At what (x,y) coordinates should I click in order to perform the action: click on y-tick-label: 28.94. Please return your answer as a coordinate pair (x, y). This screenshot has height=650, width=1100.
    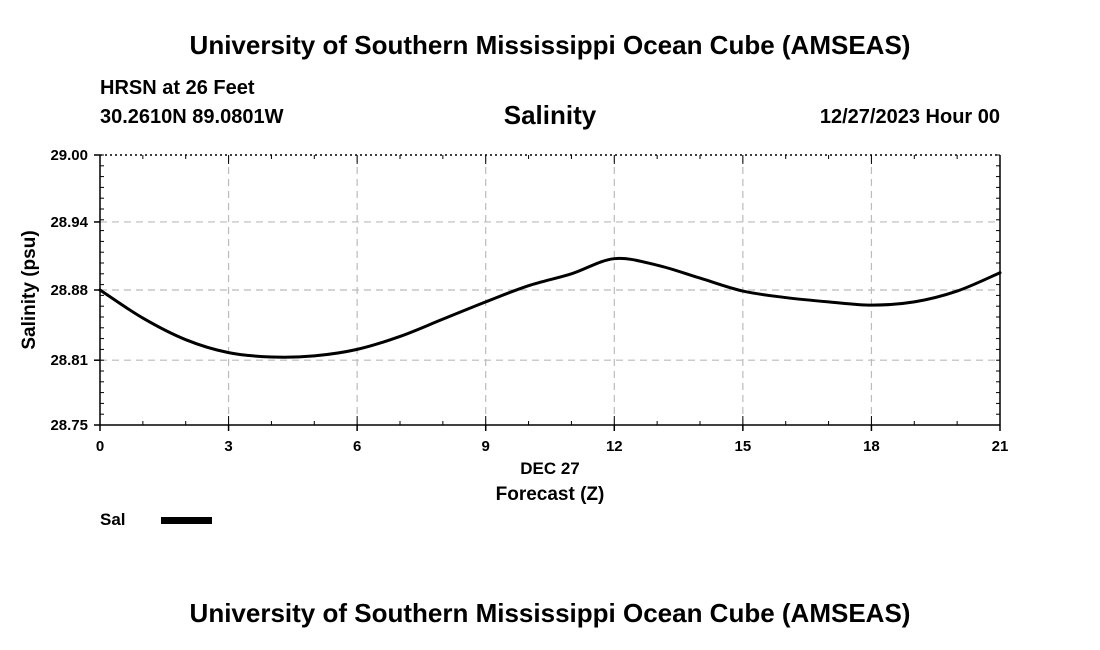
    Looking at the image, I should click on (69, 222).